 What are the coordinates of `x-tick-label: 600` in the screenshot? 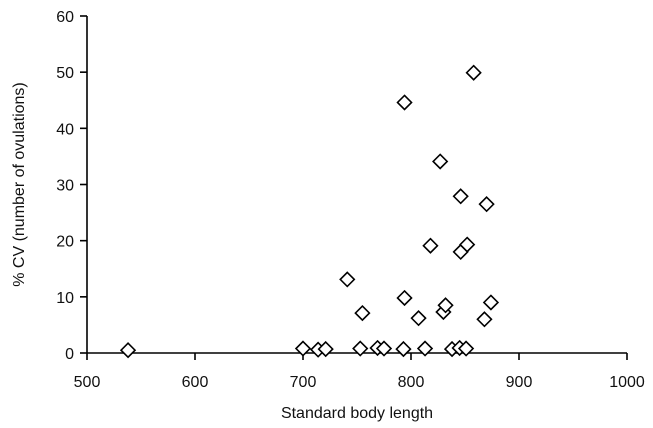 It's located at (195, 382).